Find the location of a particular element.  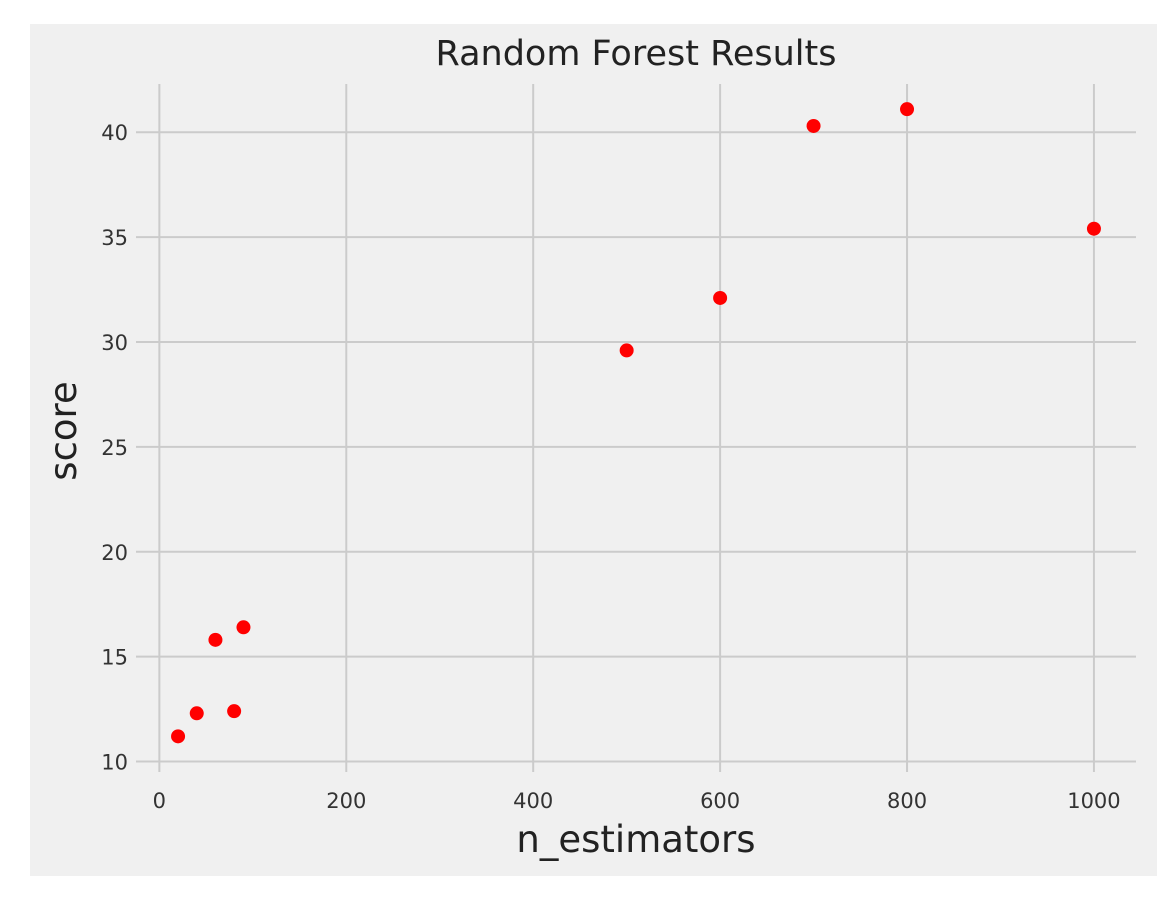

x-tick-label: 600 is located at coordinates (720, 801).